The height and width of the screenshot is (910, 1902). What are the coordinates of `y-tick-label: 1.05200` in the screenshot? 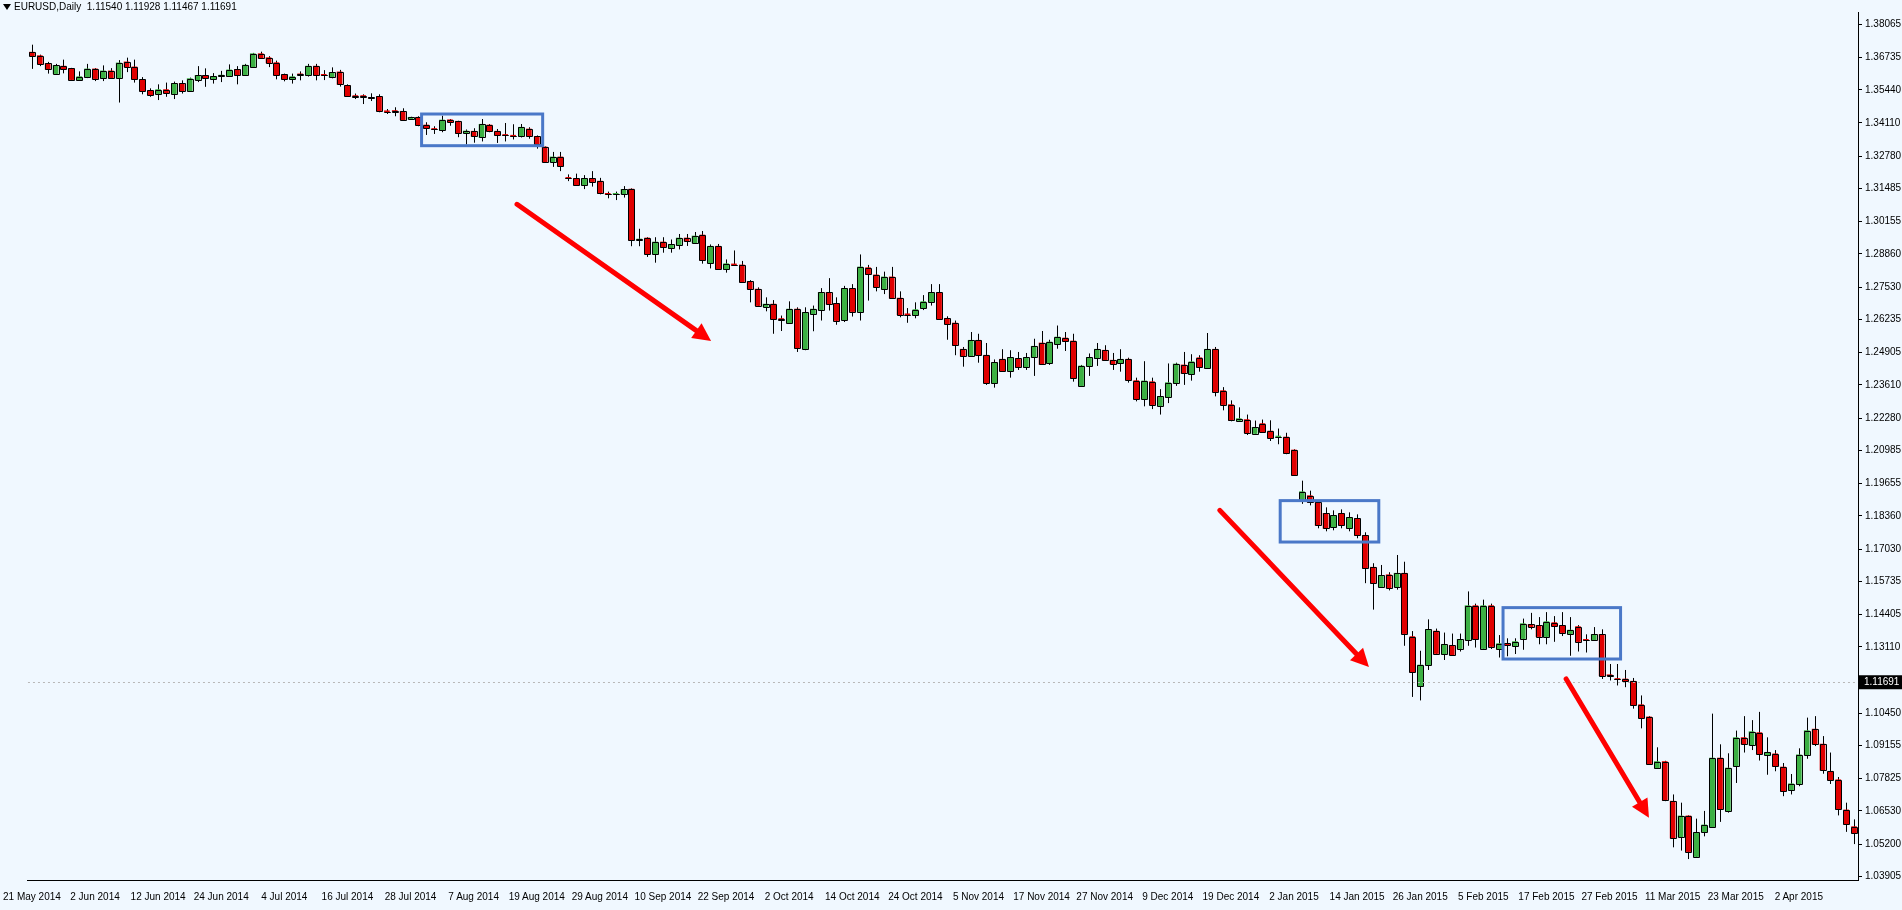 It's located at (1883, 843).